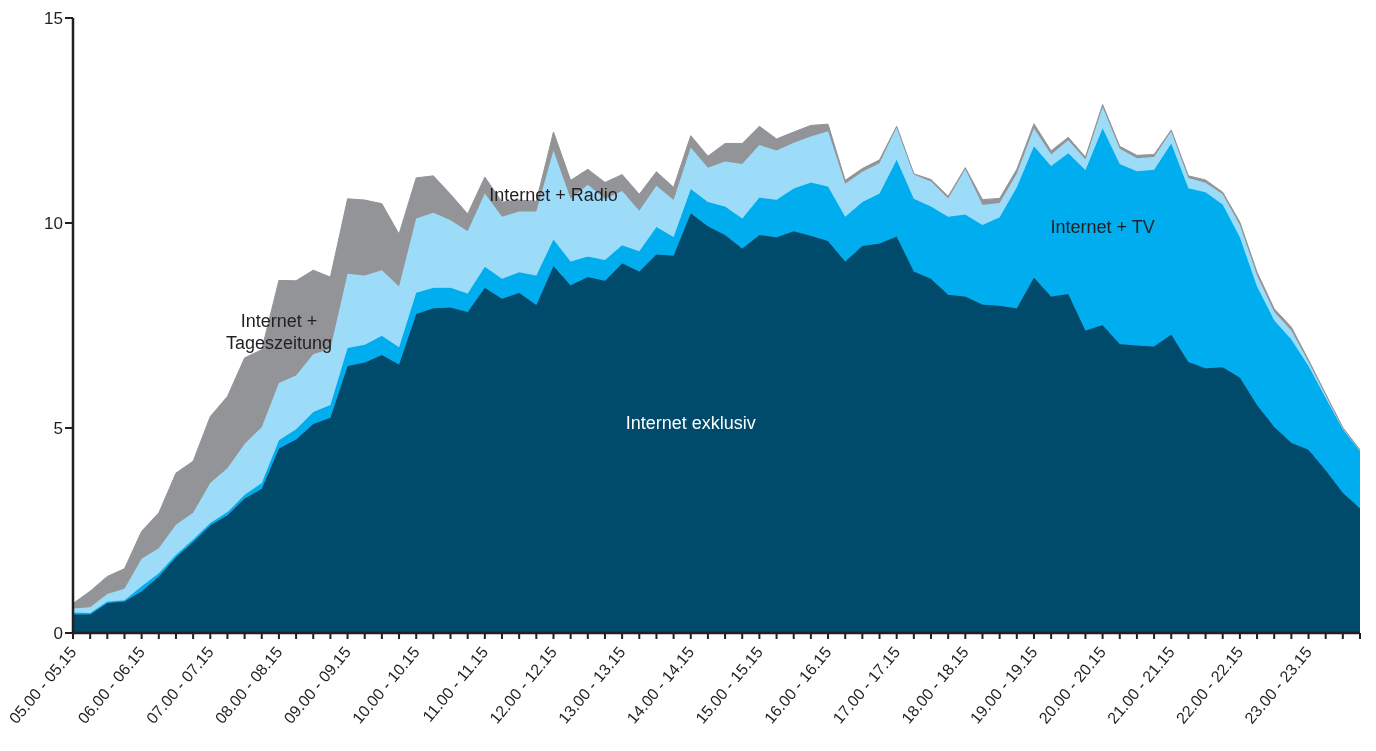 Image resolution: width=1376 pixels, height=751 pixels. Describe the element at coordinates (553, 194) in the screenshot. I see `series-label: Internet + Radio` at that location.